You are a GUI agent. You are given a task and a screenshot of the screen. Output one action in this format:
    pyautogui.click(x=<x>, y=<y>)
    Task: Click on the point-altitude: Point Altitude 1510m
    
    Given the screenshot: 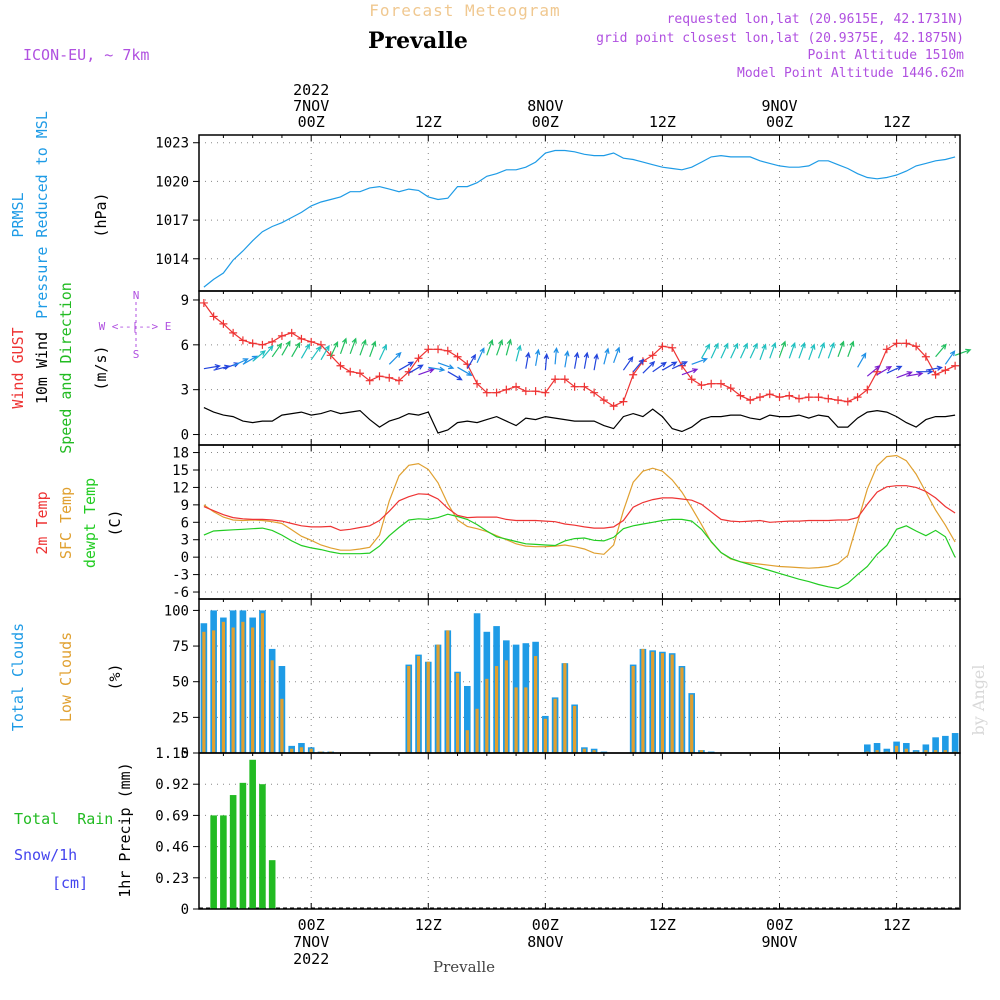 What is the action you would take?
    pyautogui.click(x=885, y=55)
    